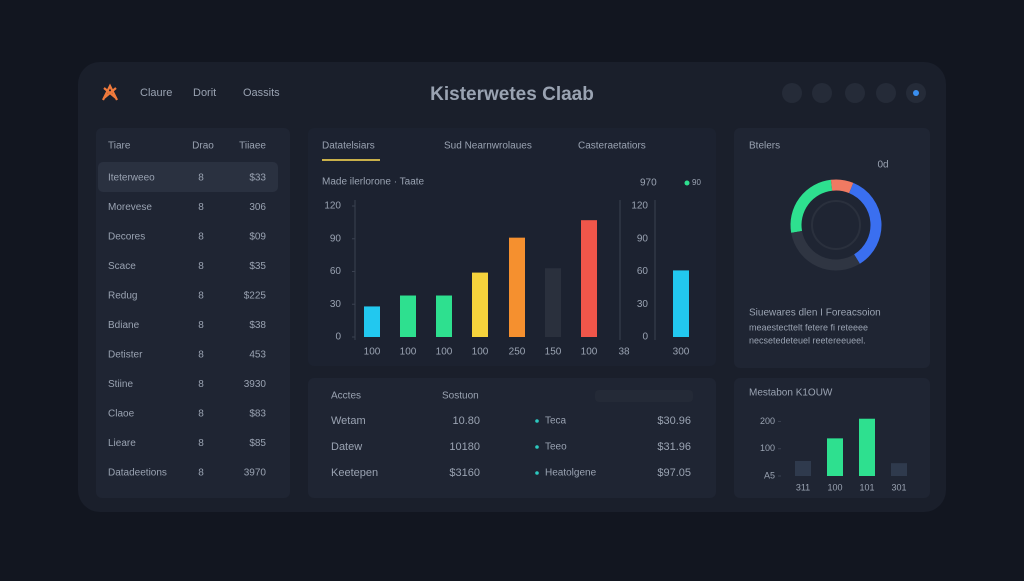  Describe the element at coordinates (517, 352) in the screenshot. I see `x-tick-label: 250` at that location.